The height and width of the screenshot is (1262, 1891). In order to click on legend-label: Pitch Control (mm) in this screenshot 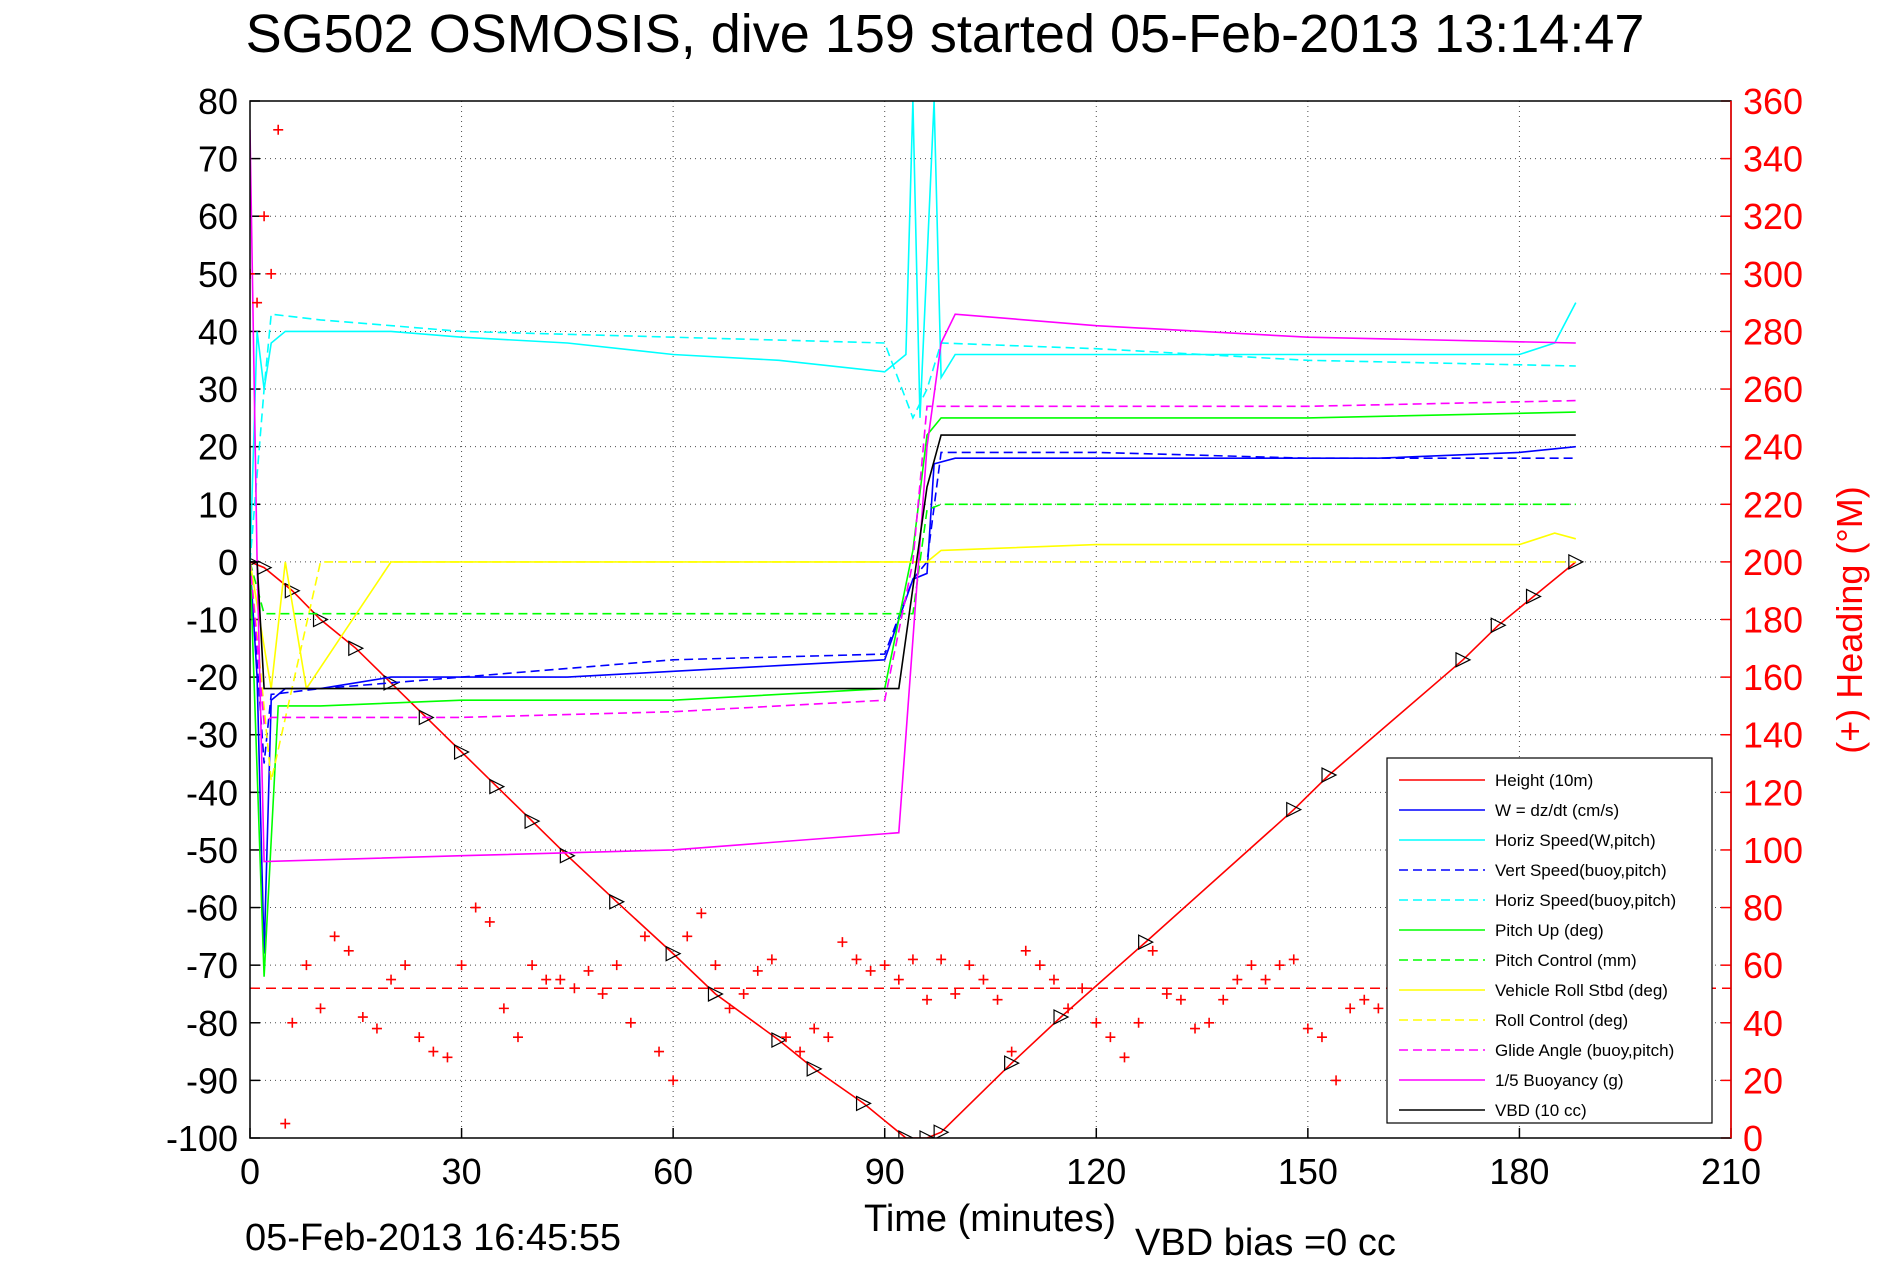, I will do `click(1566, 960)`.